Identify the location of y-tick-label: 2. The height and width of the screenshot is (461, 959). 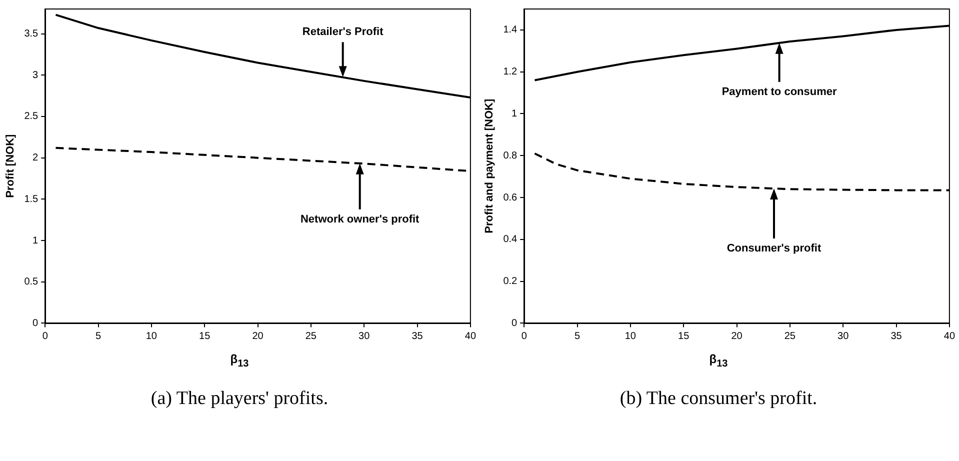
(35, 158).